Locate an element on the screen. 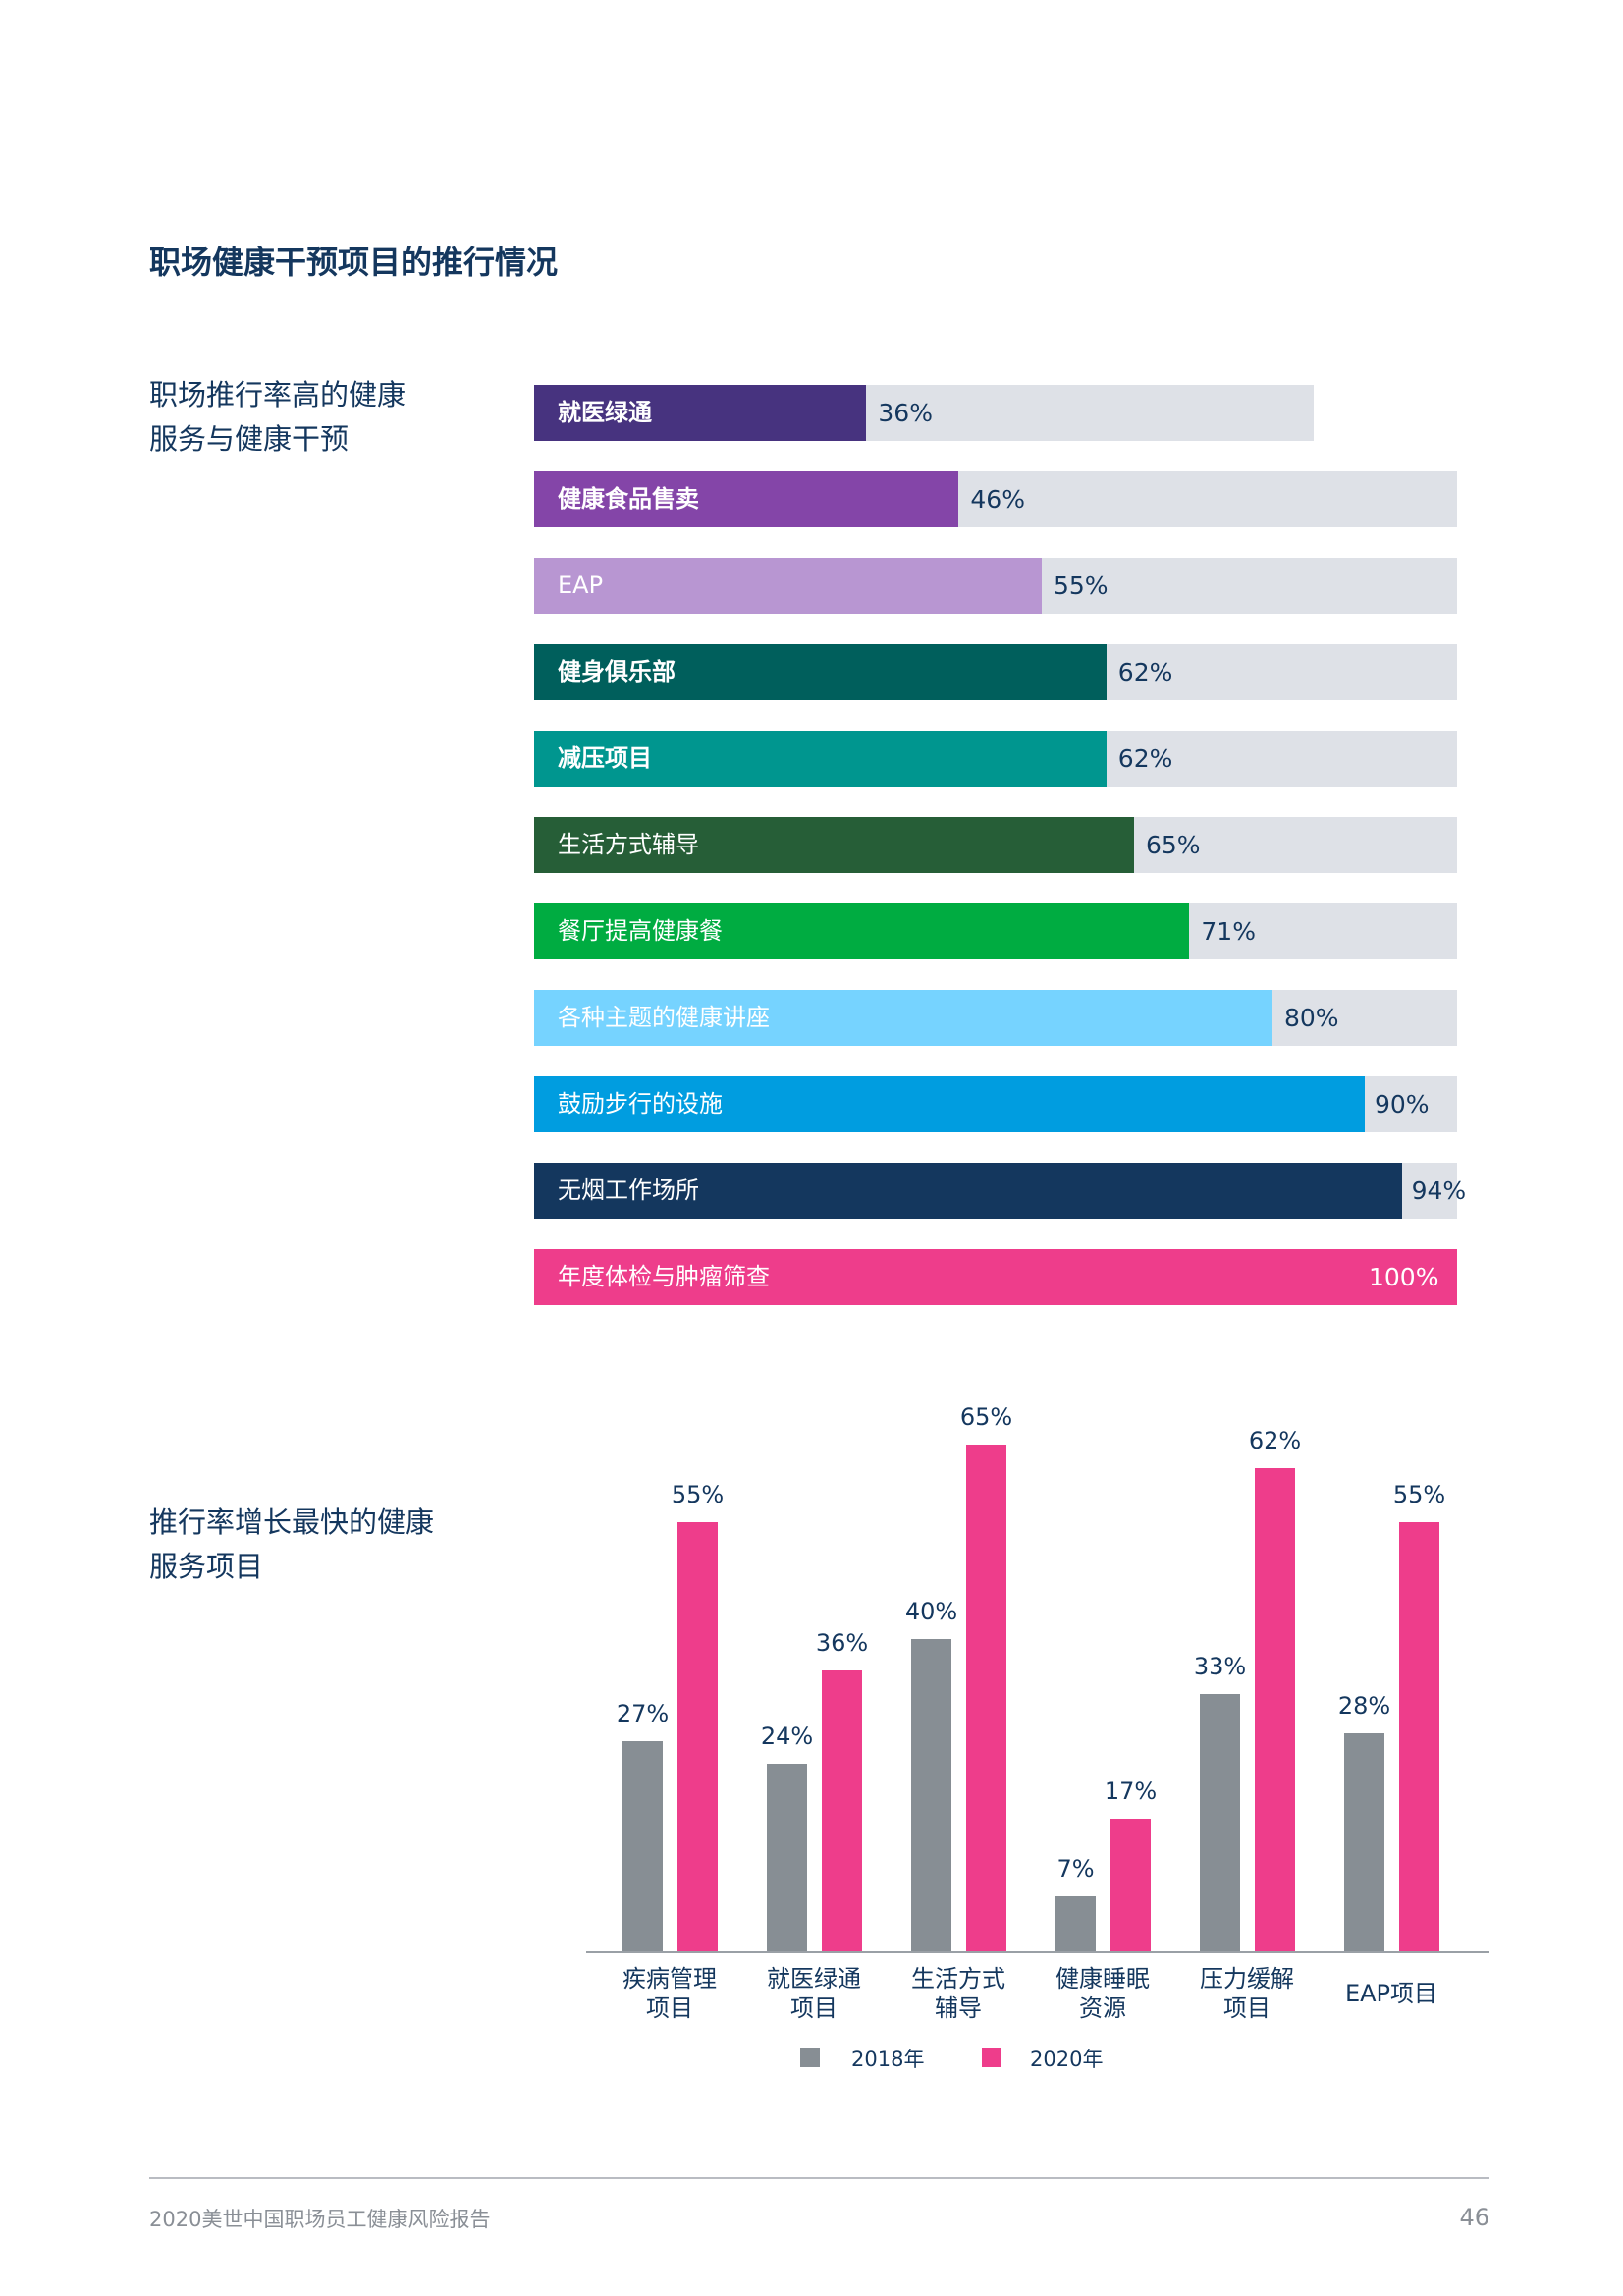 The width and height of the screenshot is (1623, 2296). bar-value-label: 100% is located at coordinates (1404, 1277).